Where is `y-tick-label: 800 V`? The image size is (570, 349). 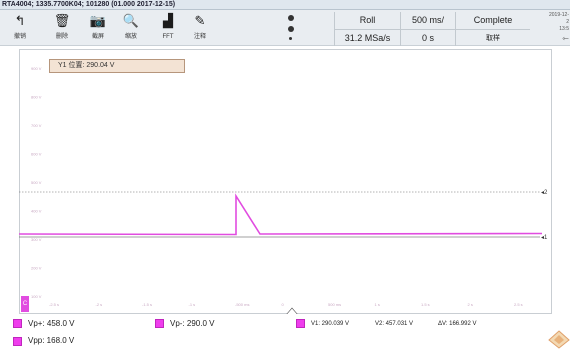
y-tick-label: 800 V is located at coordinates (36, 97).